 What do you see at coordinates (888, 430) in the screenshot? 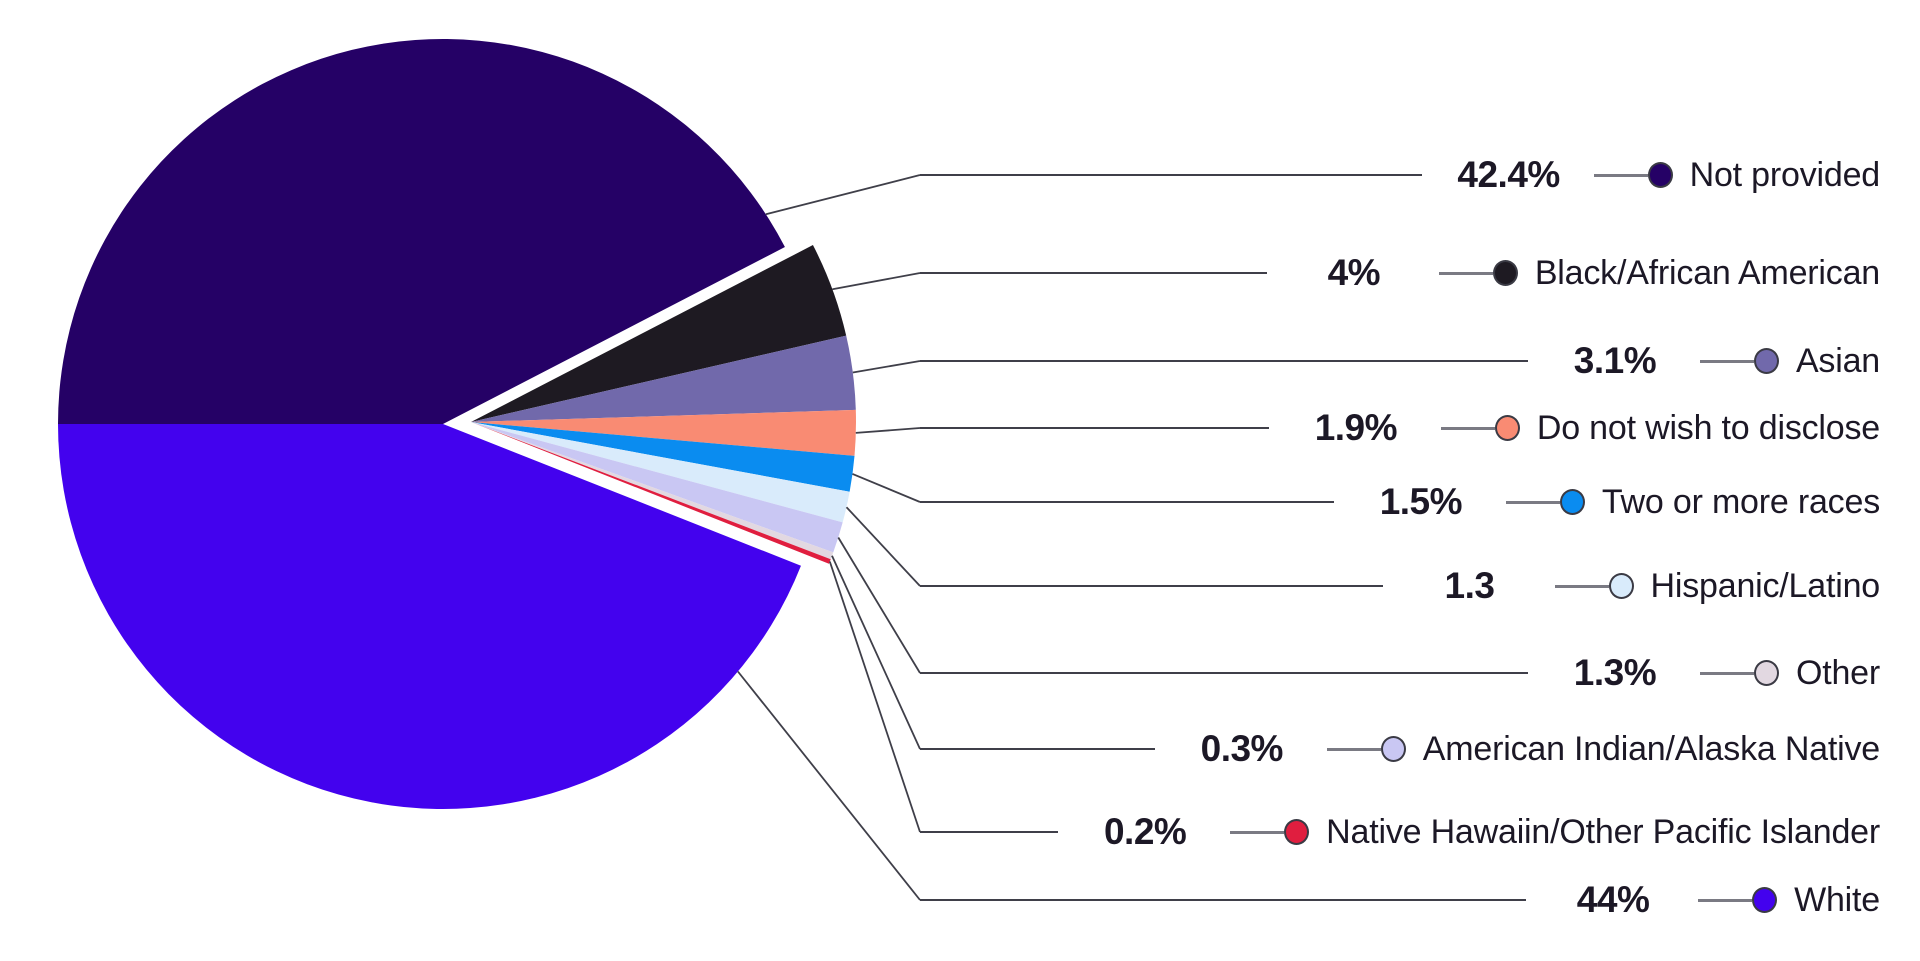
I see `leader-line-do-not-wish-to-disclose` at bounding box center [888, 430].